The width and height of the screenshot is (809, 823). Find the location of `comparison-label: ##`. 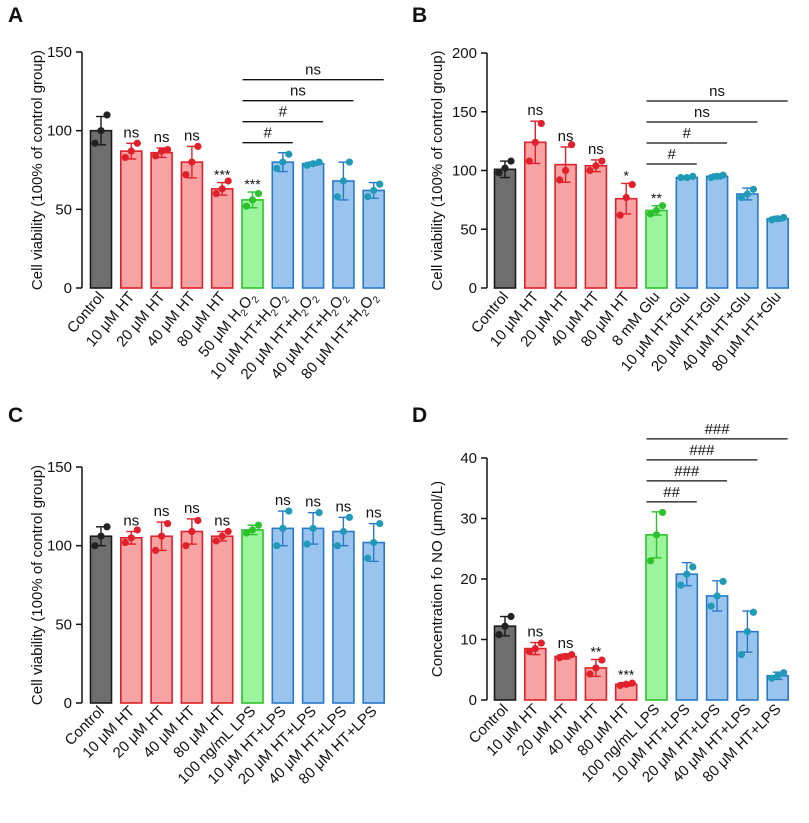

comparison-label: ## is located at coordinates (671, 492).